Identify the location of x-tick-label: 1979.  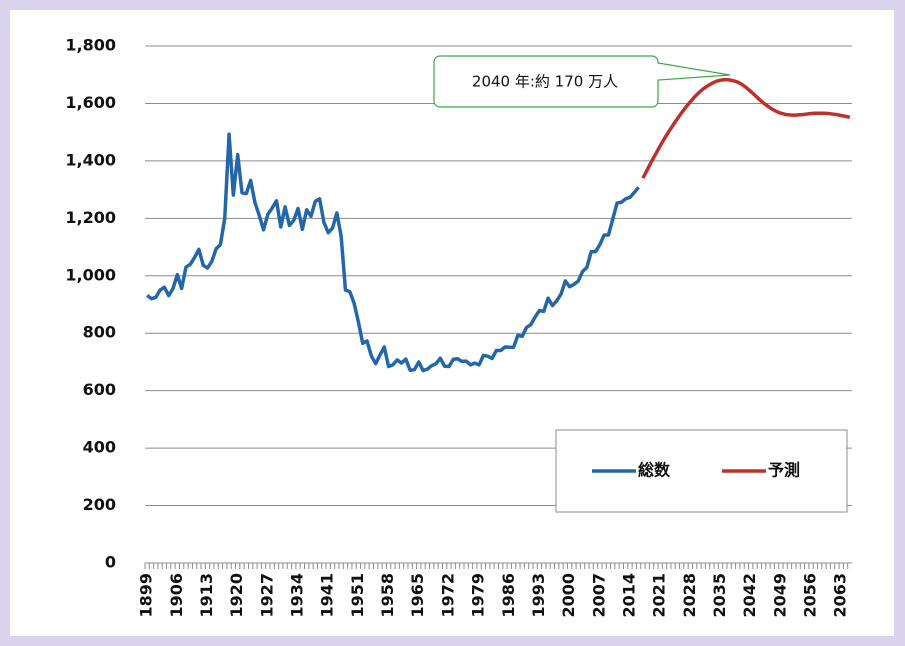
(478, 595).